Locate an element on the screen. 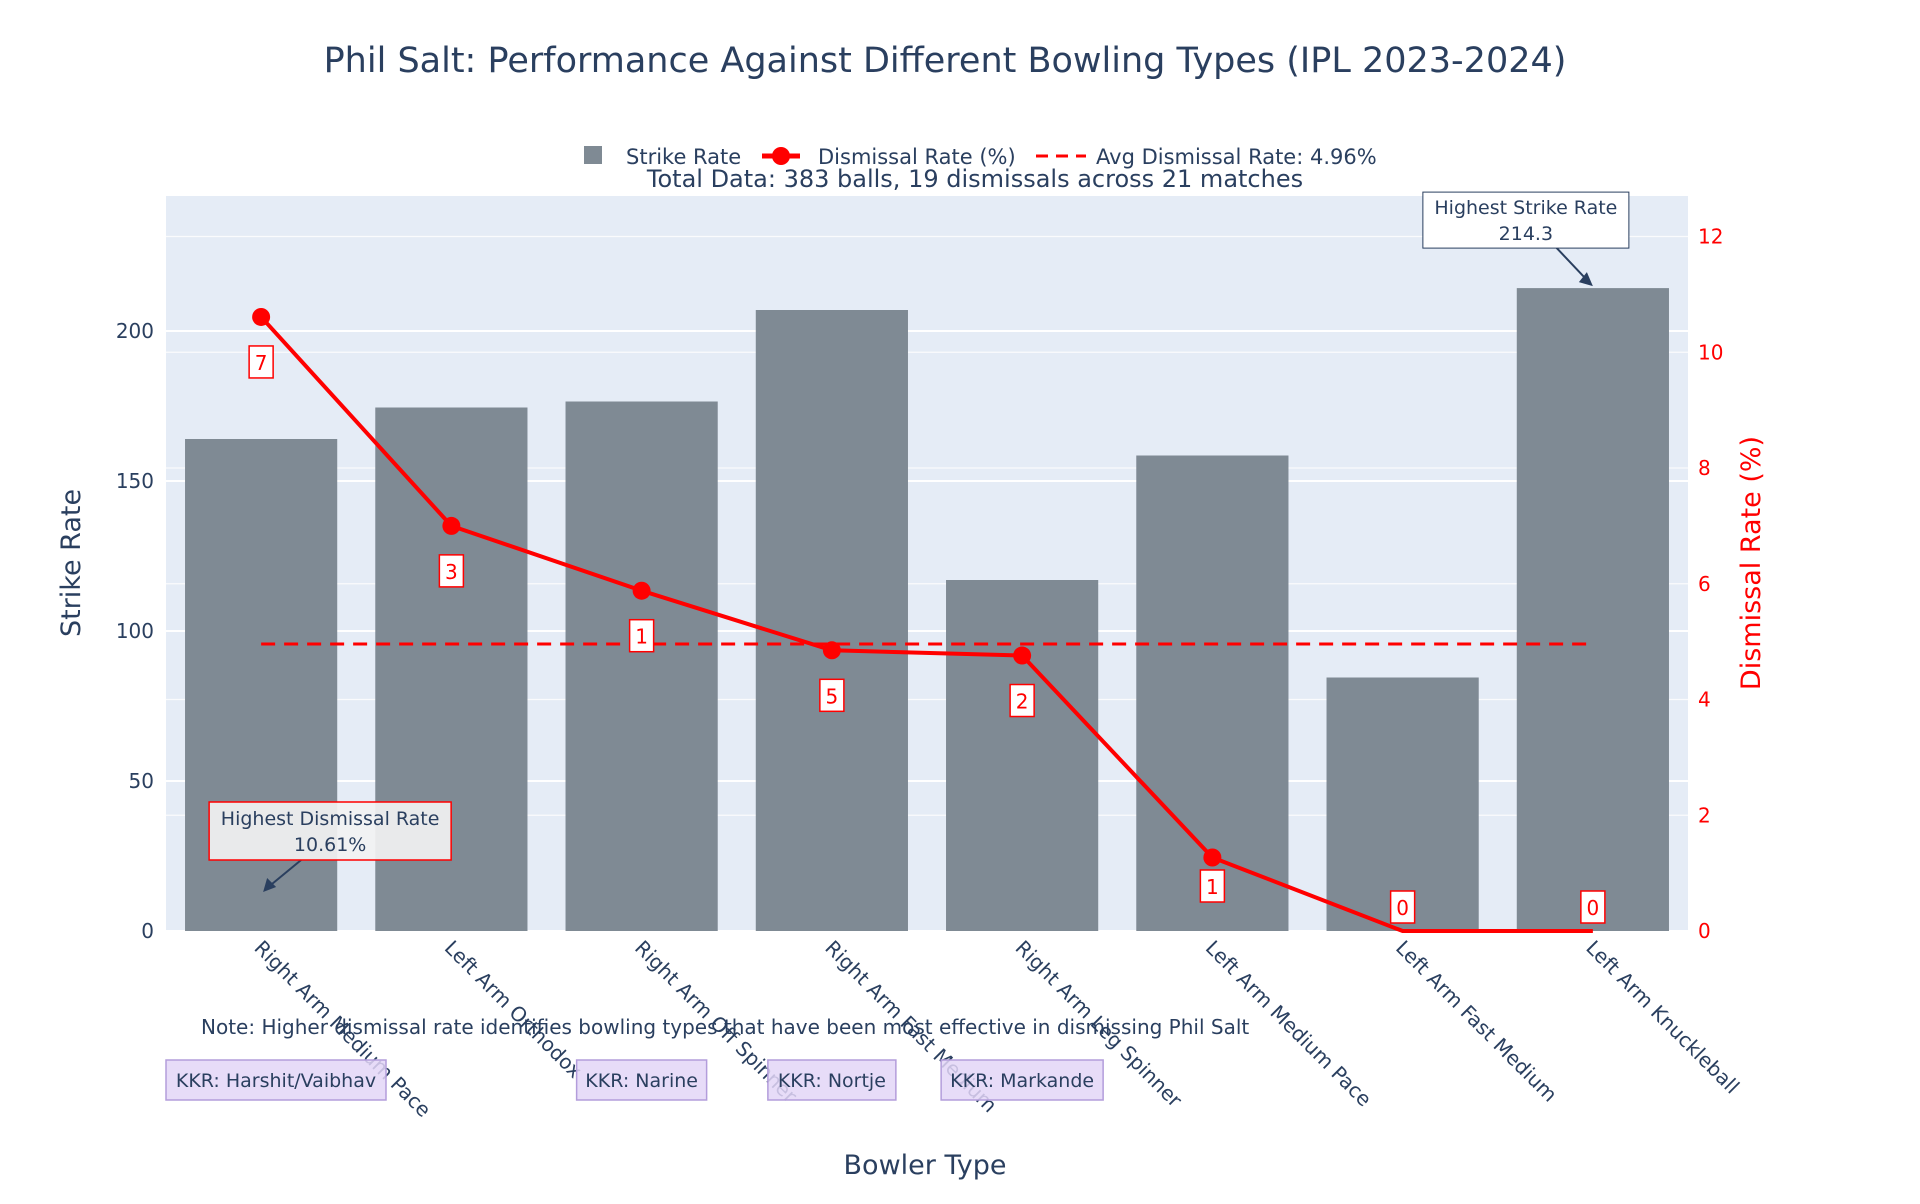  team-tag-label: KKR: Nortje is located at coordinates (832, 1081).